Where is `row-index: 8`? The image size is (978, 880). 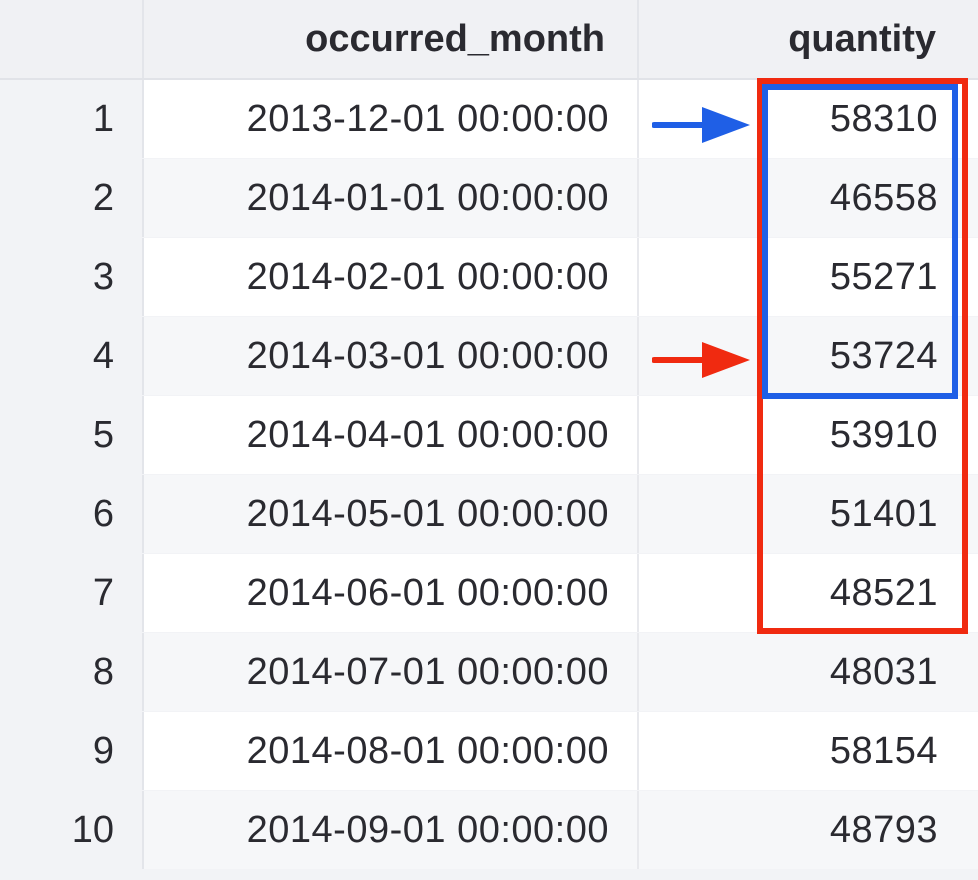 row-index: 8 is located at coordinates (72, 672).